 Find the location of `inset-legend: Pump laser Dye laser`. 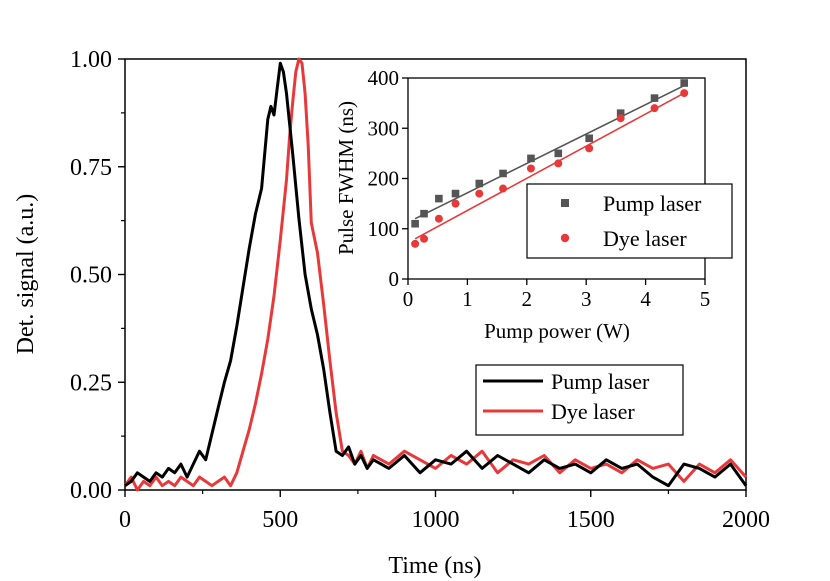

inset-legend: Pump laser Dye laser is located at coordinates (629, 221).